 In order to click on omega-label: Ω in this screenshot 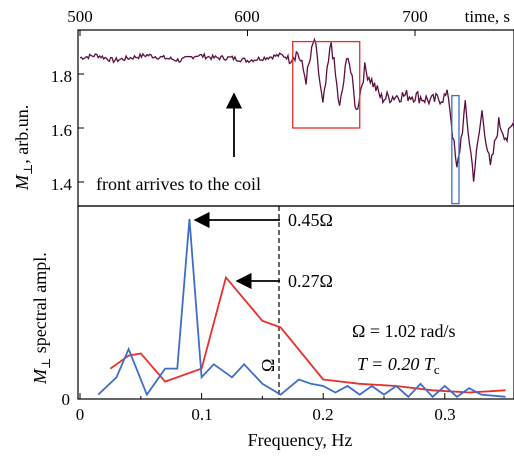, I will do `click(268, 365)`.